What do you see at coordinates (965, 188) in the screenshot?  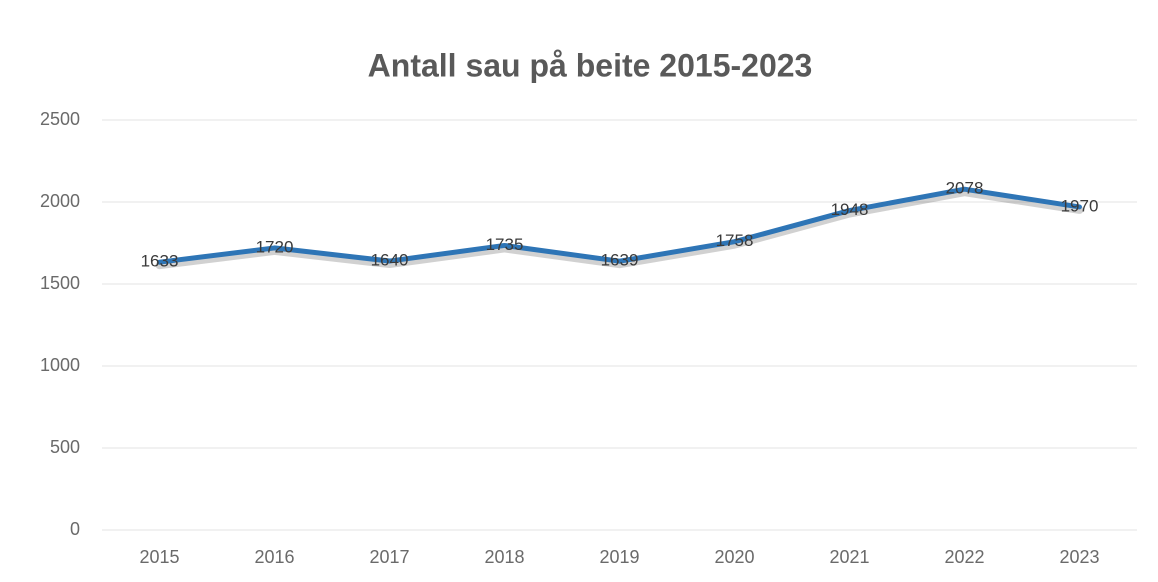 I see `data-label: 2078` at bounding box center [965, 188].